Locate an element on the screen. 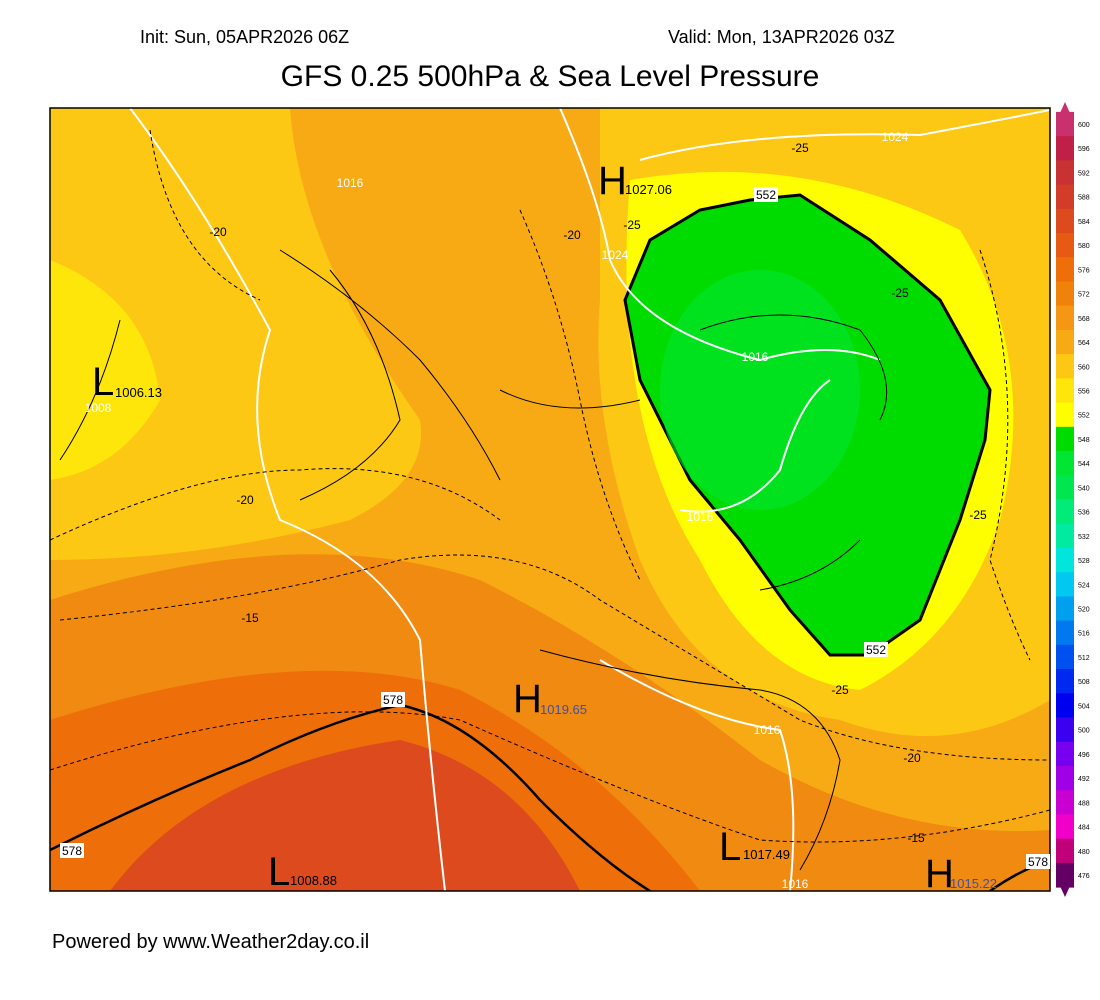 This screenshot has width=1100, height=1000. footer-credit: Powered by www.Weather2day.co.il is located at coordinates (210, 942).